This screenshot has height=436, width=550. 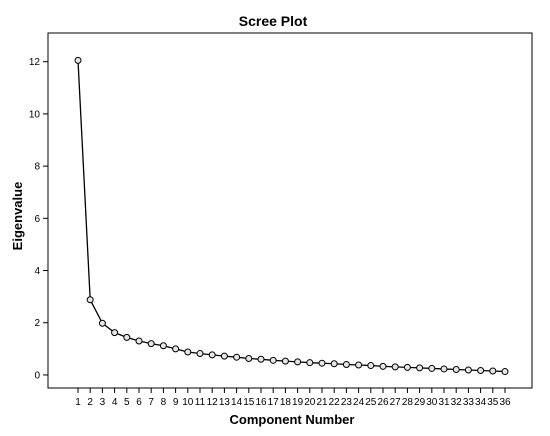 I want to click on y-tick-label: 12, so click(x=35, y=62).